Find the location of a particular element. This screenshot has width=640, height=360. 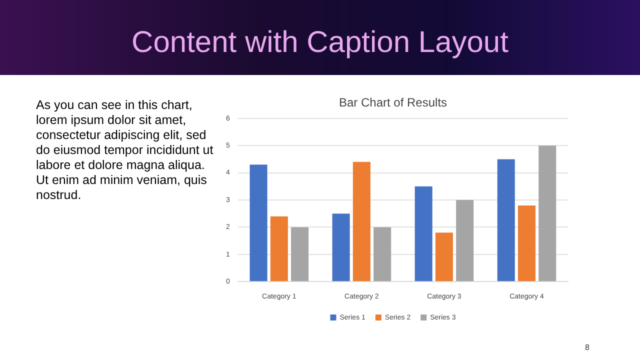

text: As you can see in this chart, lorem ipsum dolor sit amet, consectetur adipiscing elit, sed do eiusmod tempor incididunt ut labore et dolore magna aliqua. Ut enim ad minim veniam, quis nostrud. is located at coordinates (125, 150).